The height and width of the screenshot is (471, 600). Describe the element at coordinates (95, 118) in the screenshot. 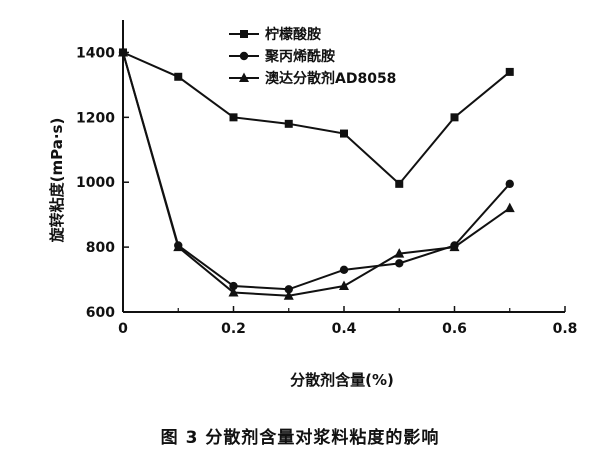

I see `y-tick-label: 1200` at that location.